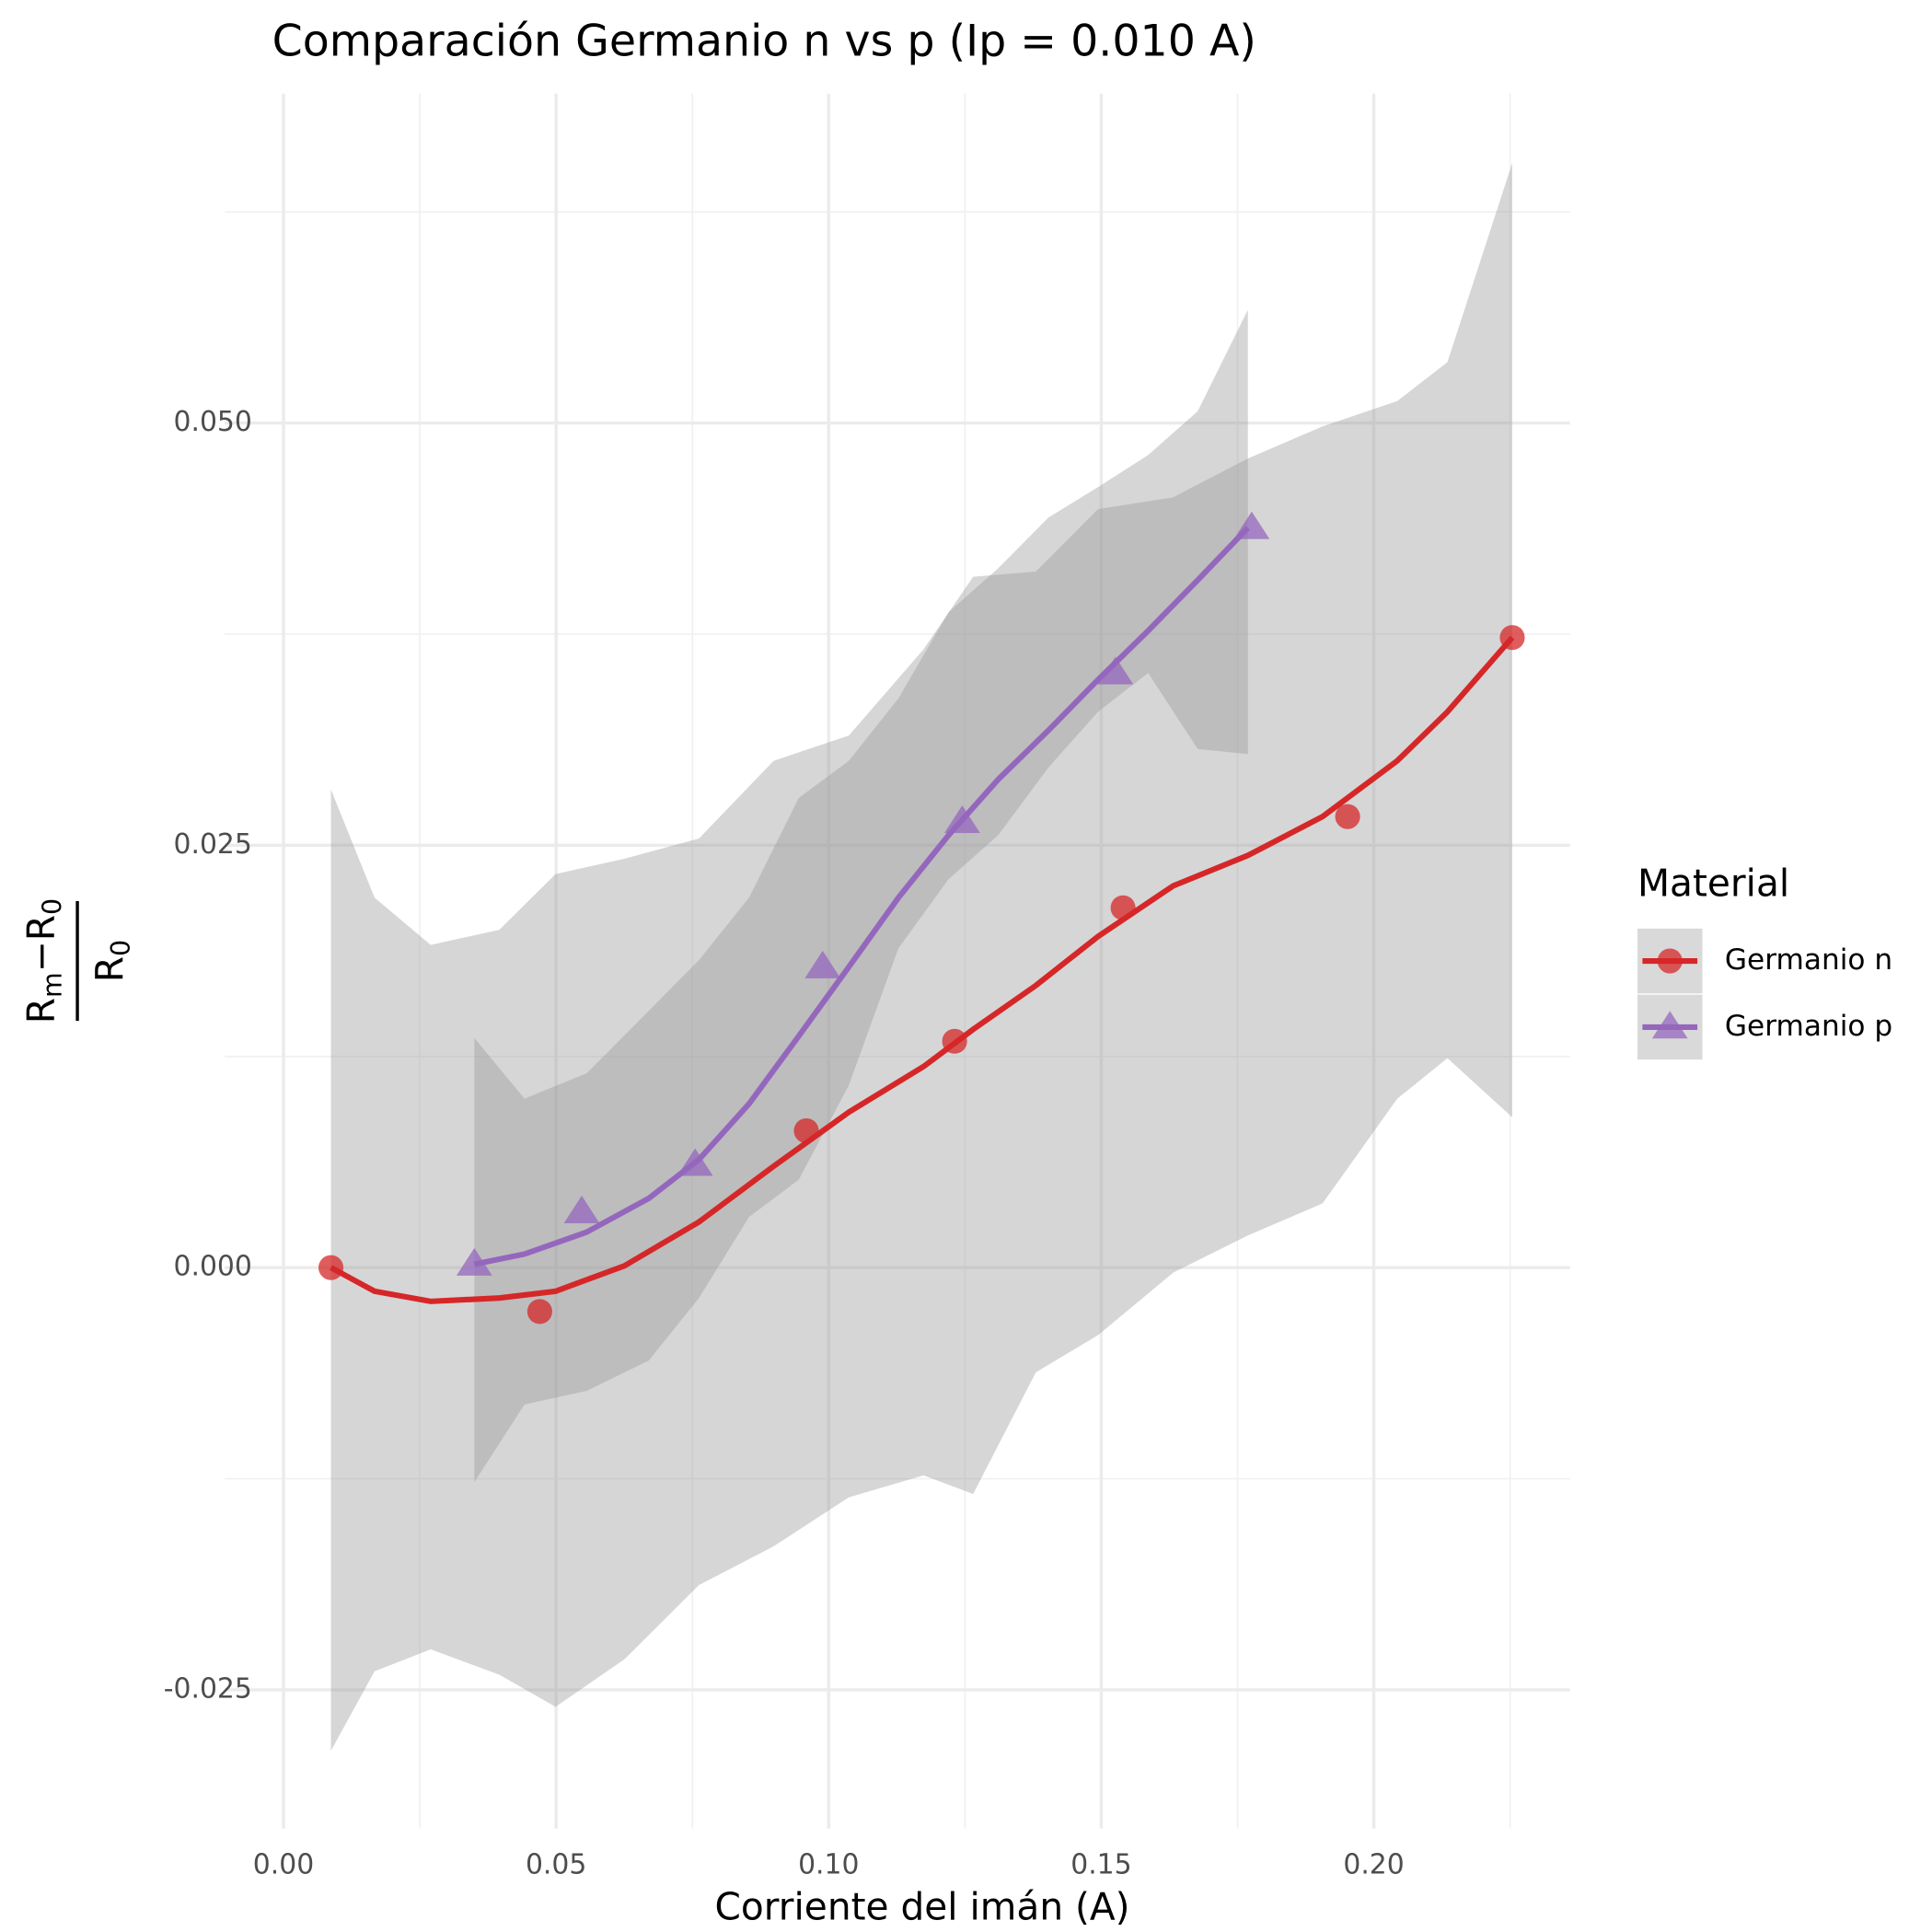 The width and height of the screenshot is (1932, 1932). Describe the element at coordinates (923, 1907) in the screenshot. I see `x-axis-label: Corriente del imán (A)` at that location.